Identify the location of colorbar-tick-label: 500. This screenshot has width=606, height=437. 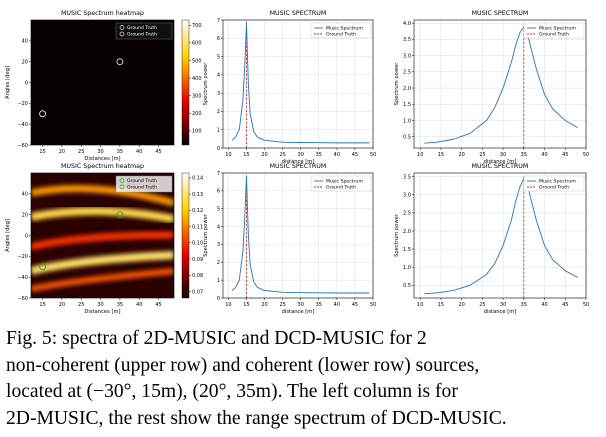
(197, 61).